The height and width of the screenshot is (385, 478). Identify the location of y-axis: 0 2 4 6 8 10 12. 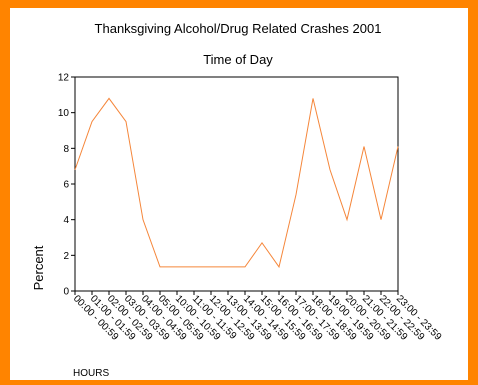
(66, 185).